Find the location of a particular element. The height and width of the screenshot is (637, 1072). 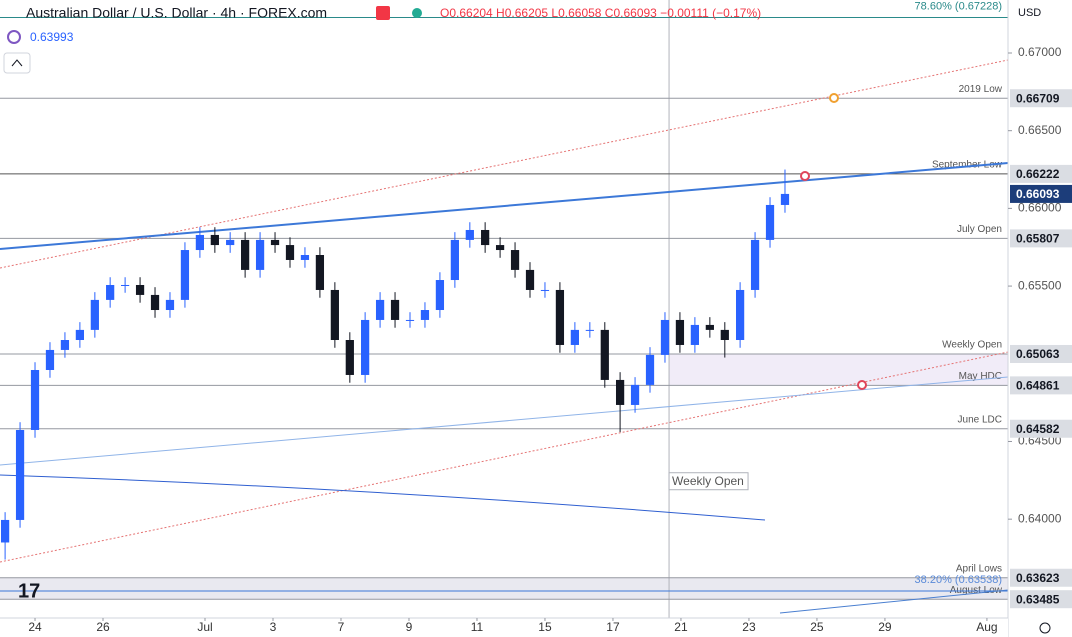

y-tick-label: 0.66500 is located at coordinates (1040, 130).